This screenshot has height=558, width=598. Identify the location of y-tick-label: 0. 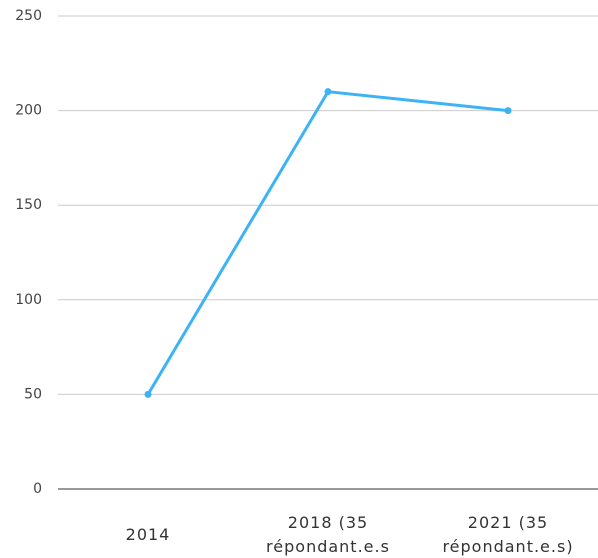
(37, 489).